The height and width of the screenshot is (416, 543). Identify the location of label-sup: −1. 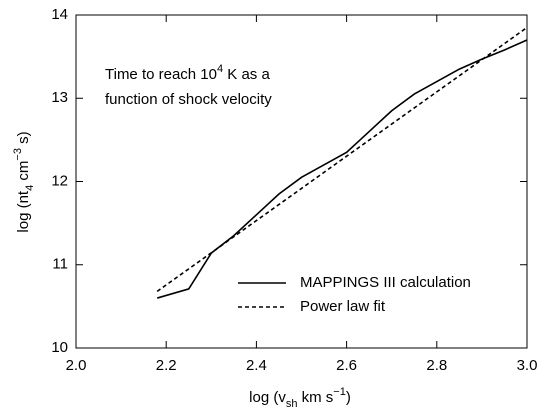
(339, 392).